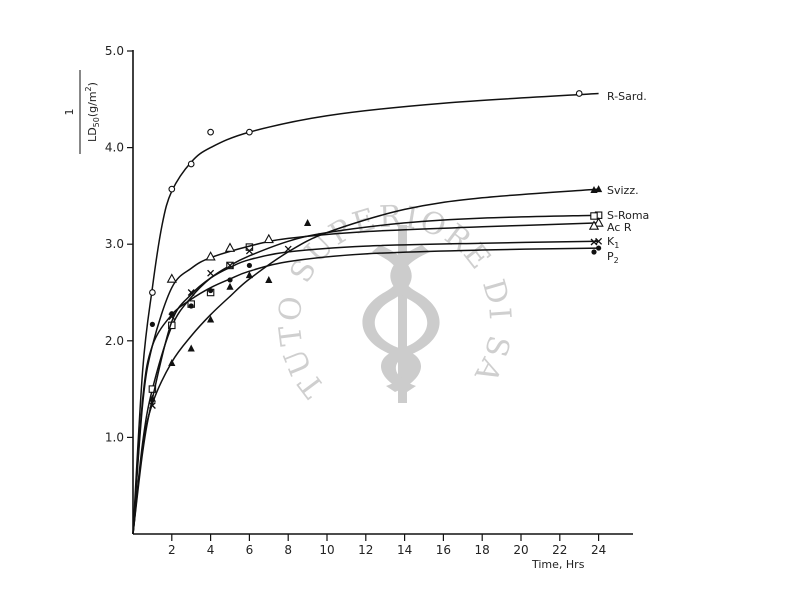 Image resolution: width=800 pixels, height=612 pixels. What do you see at coordinates (628, 215) in the screenshot?
I see `series-label-s-roma: S-Roma` at bounding box center [628, 215].